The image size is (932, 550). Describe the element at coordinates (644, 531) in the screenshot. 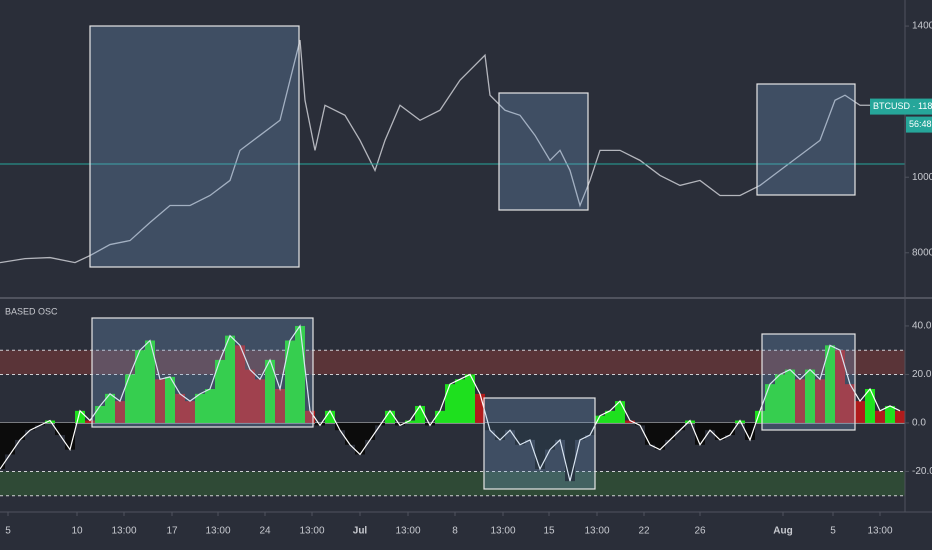

I see `x-tick-label: 22` at that location.